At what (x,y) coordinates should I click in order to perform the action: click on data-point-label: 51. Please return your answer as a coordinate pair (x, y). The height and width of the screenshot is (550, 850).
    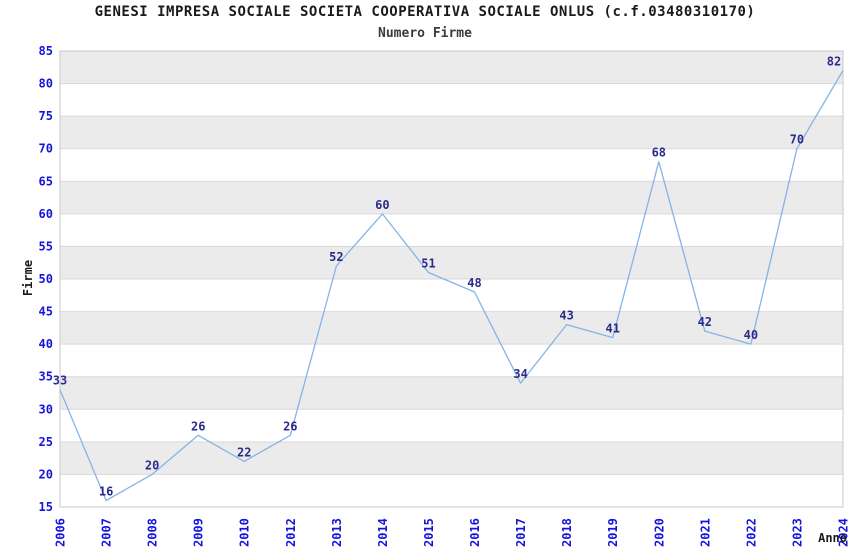
    Looking at the image, I should click on (428, 264).